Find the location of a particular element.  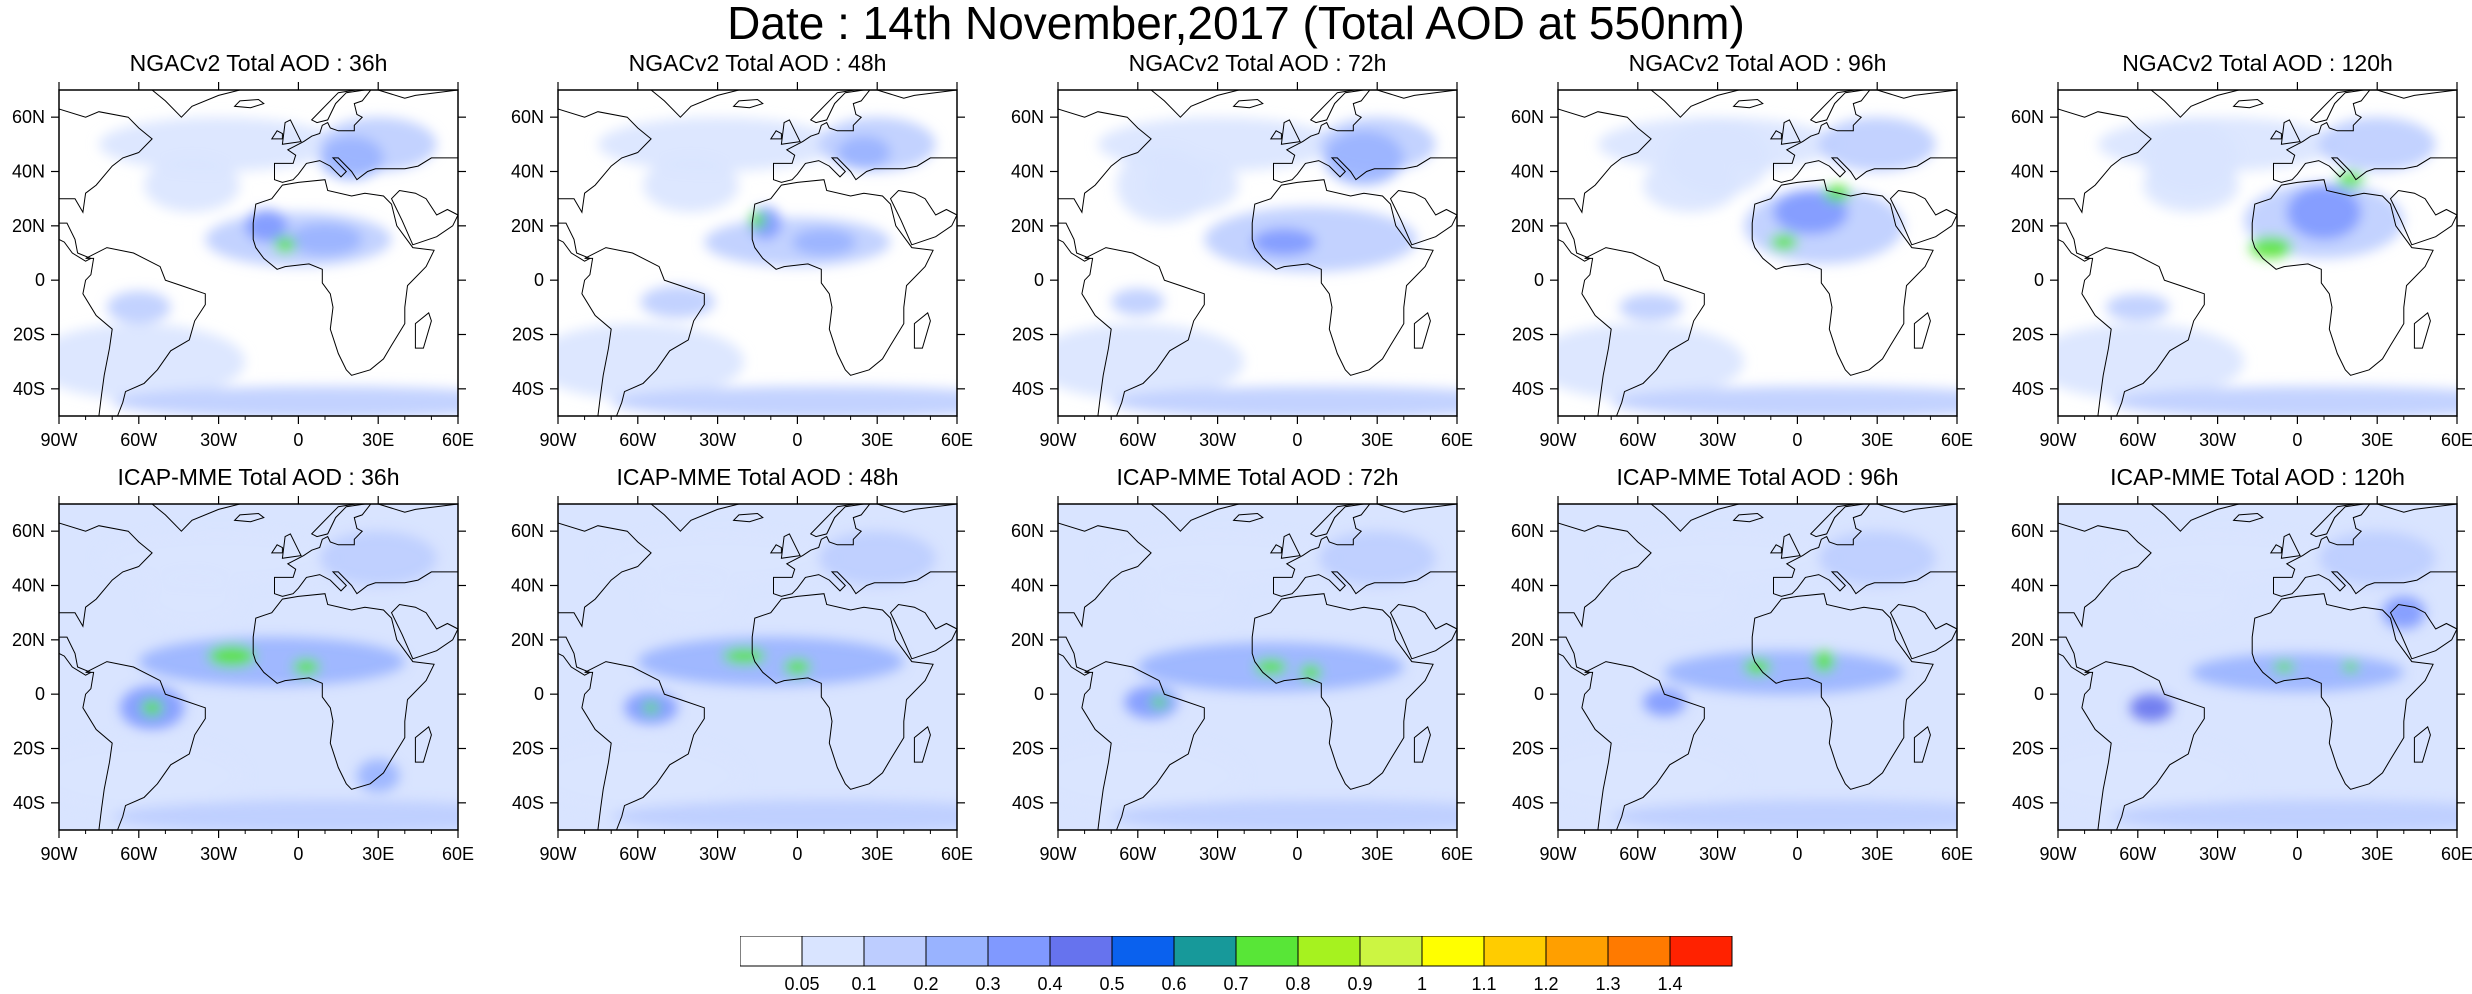

panel-title: ICAP-MME Total AOD : 48h is located at coordinates (757, 477).